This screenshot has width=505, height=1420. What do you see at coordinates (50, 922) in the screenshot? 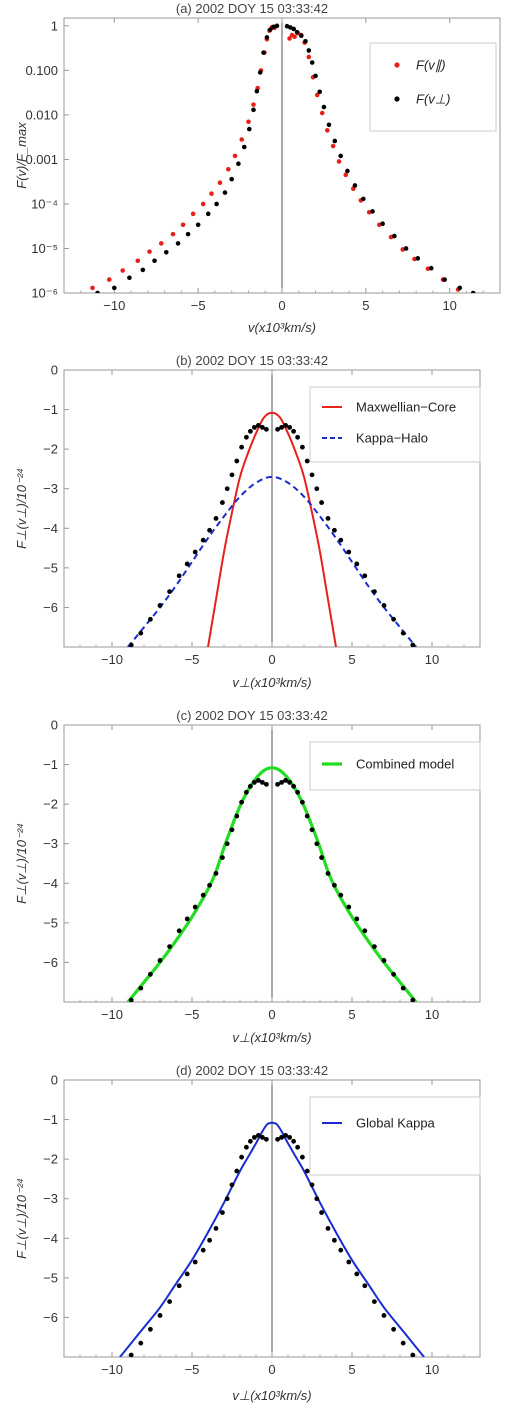
I see `y-tick-label: −5` at bounding box center [50, 922].